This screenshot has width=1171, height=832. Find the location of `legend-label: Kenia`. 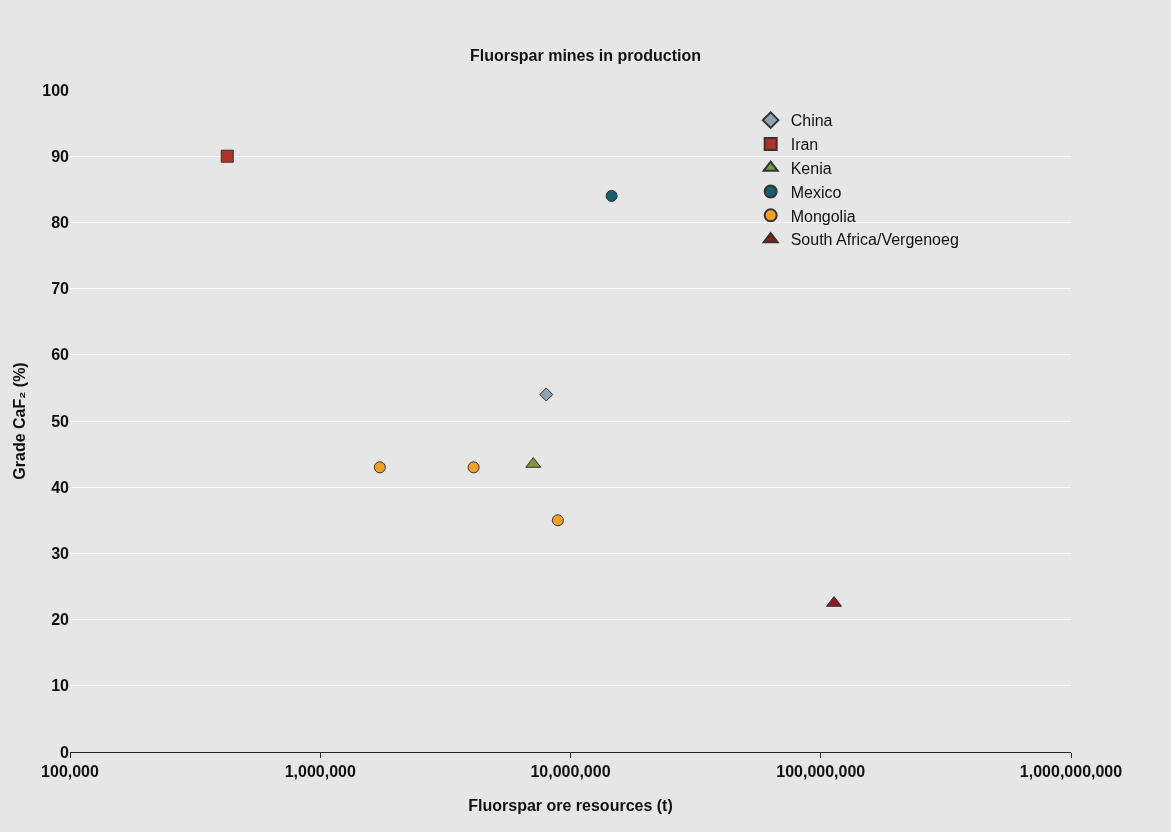

legend-label: Kenia is located at coordinates (811, 168).